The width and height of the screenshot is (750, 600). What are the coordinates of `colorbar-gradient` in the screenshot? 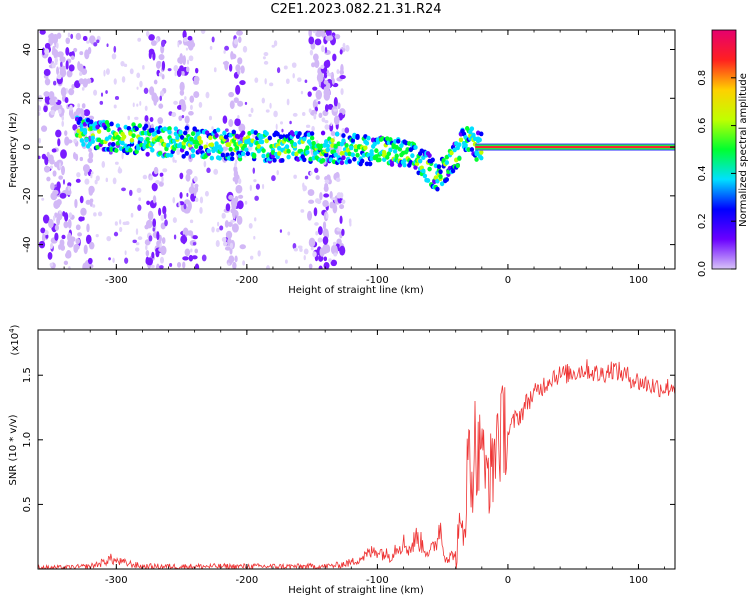 It's located at (724, 149).